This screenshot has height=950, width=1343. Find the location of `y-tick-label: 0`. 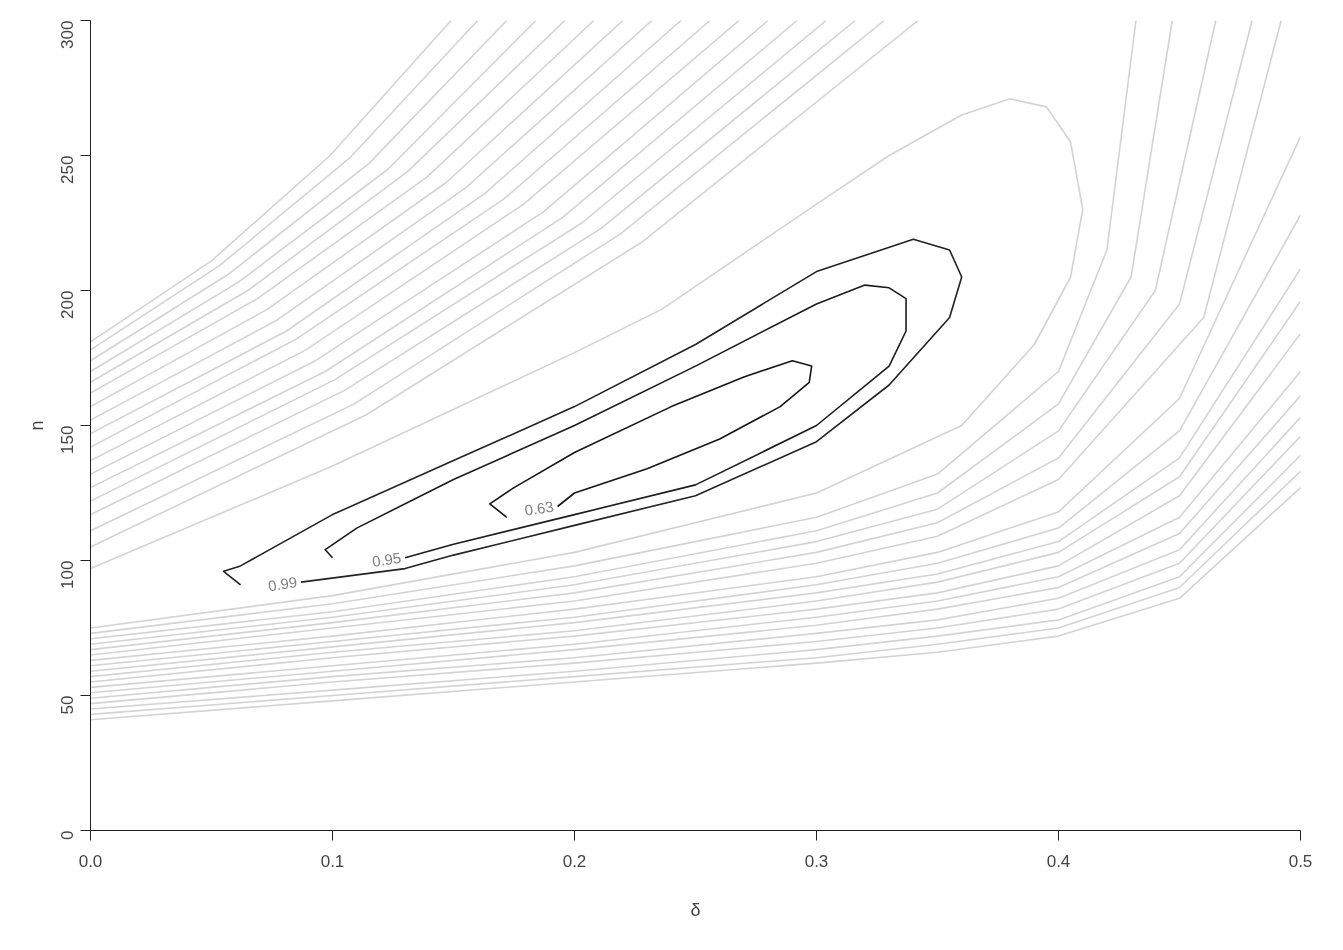

y-tick-label: 0 is located at coordinates (67, 835).